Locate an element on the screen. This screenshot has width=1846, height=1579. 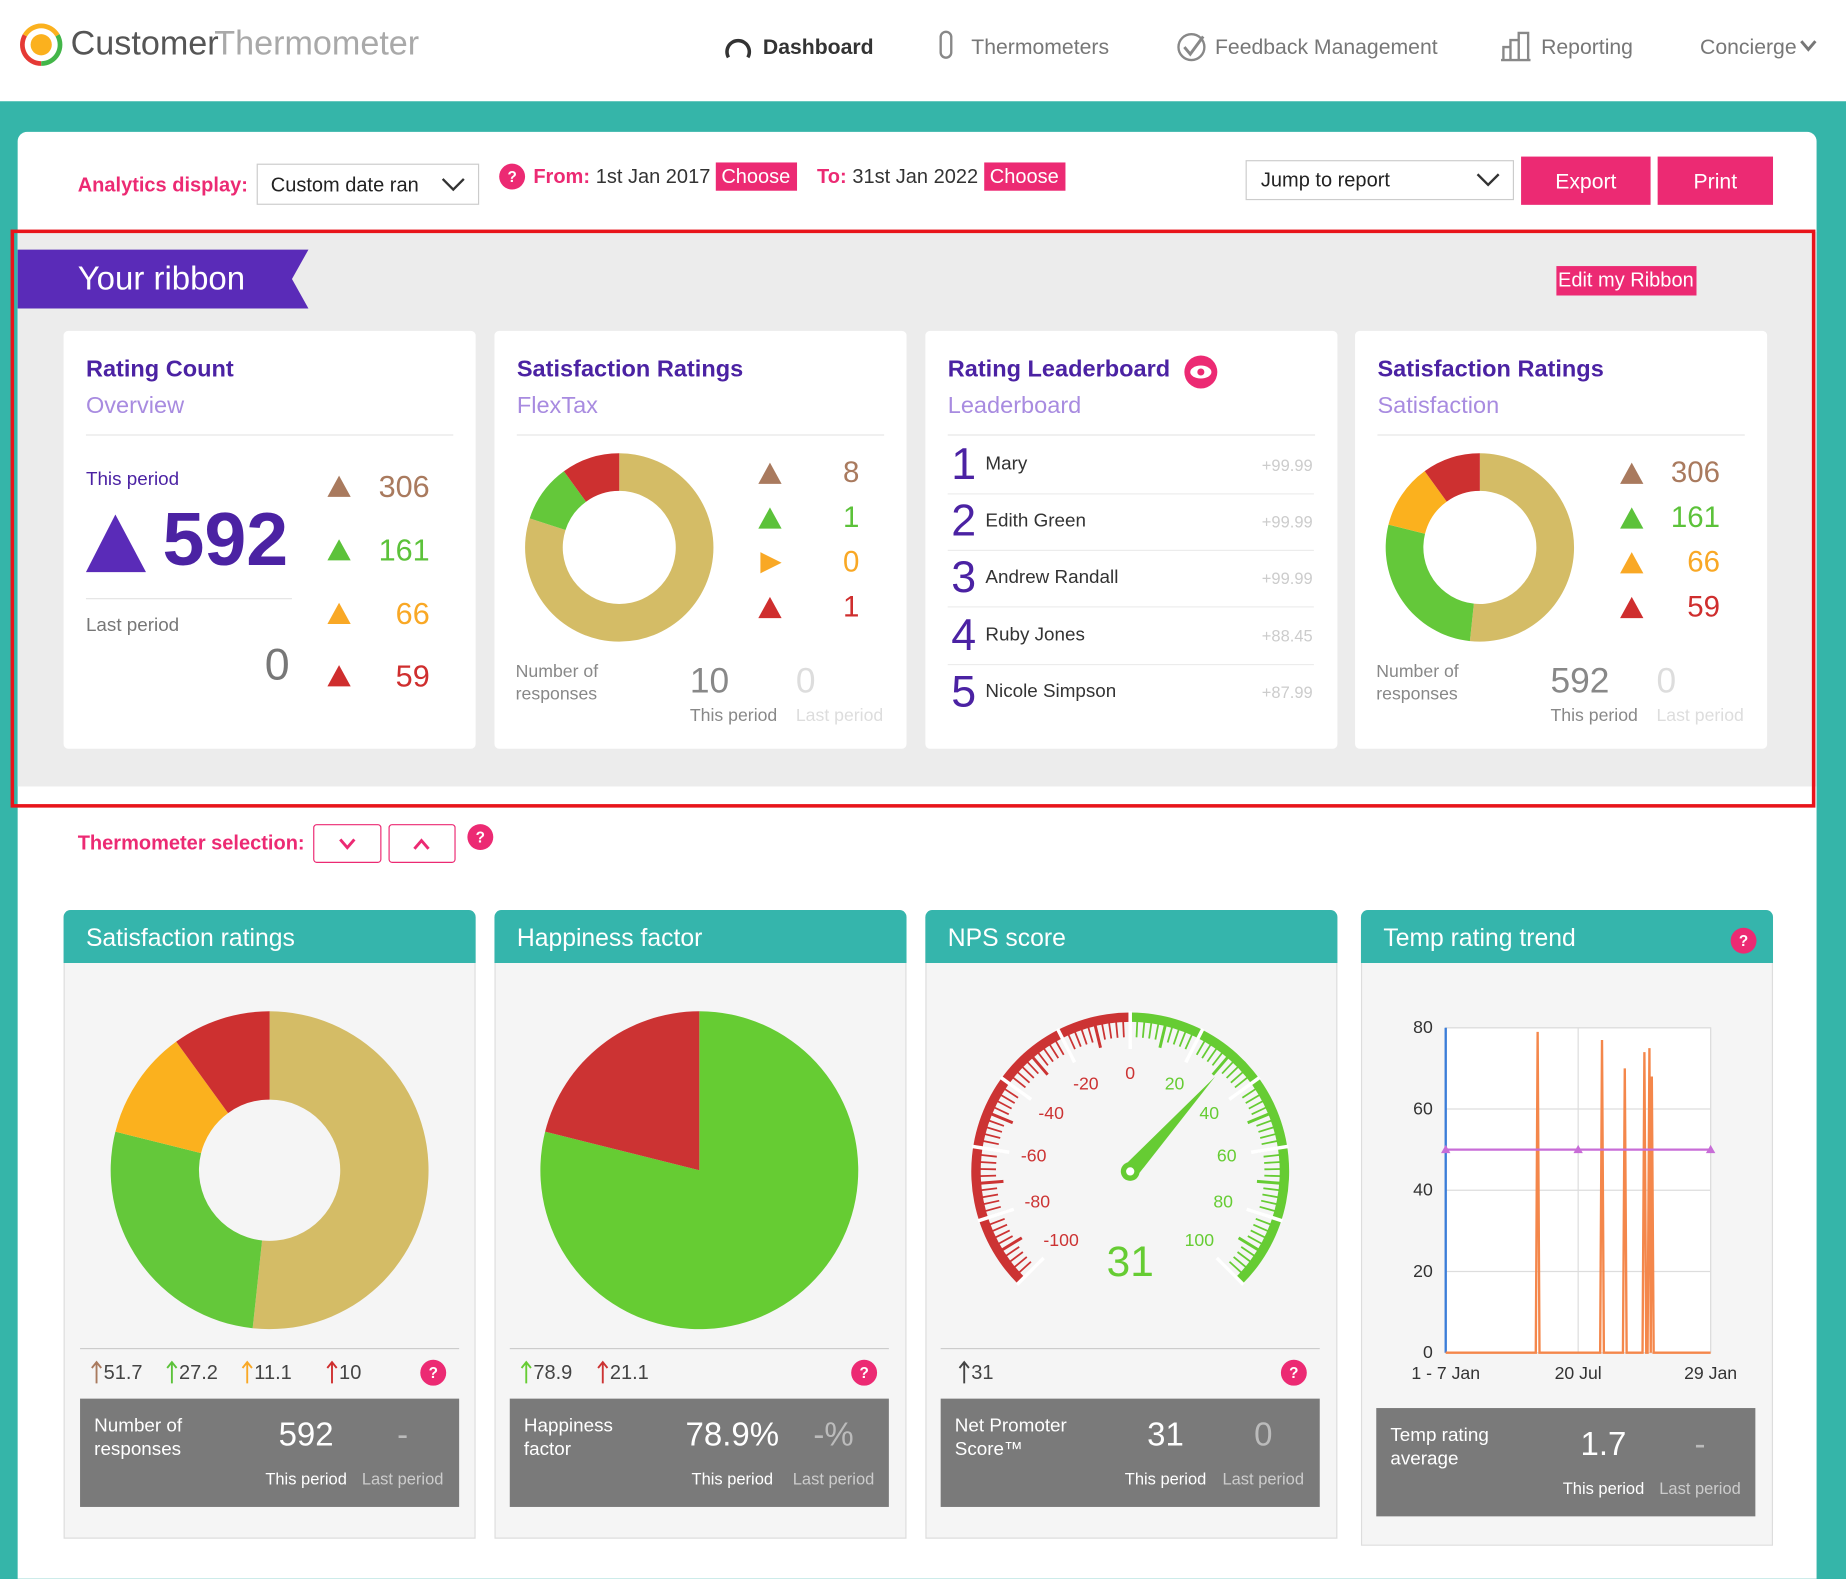
nav-item: Reporting is located at coordinates (1587, 47).